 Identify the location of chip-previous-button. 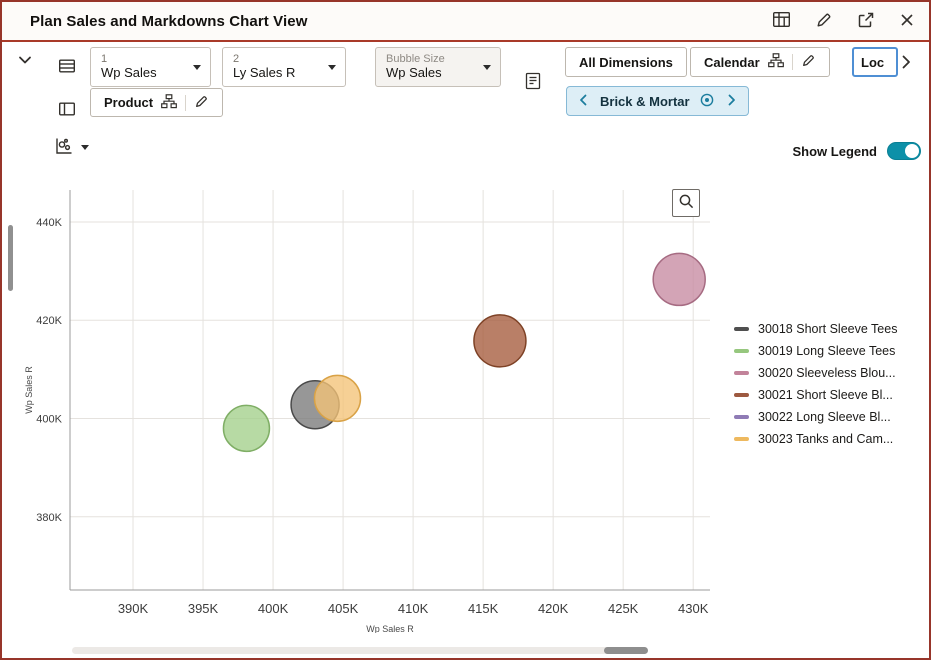
(584, 101).